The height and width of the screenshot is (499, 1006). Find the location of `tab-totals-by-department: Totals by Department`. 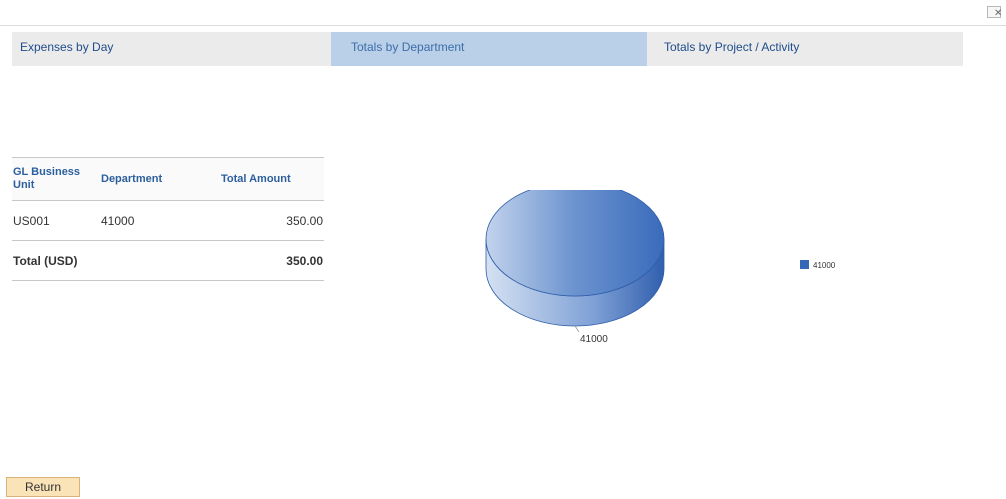

tab-totals-by-department: Totals by Department is located at coordinates (489, 49).